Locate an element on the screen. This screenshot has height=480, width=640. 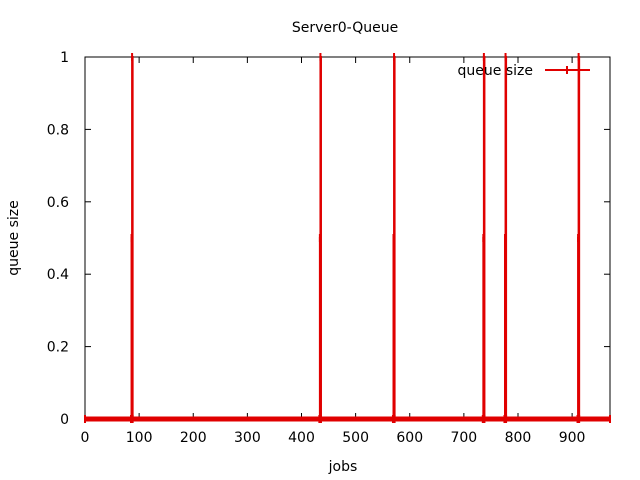
chart-title: Server0-Queue is located at coordinates (345, 28).